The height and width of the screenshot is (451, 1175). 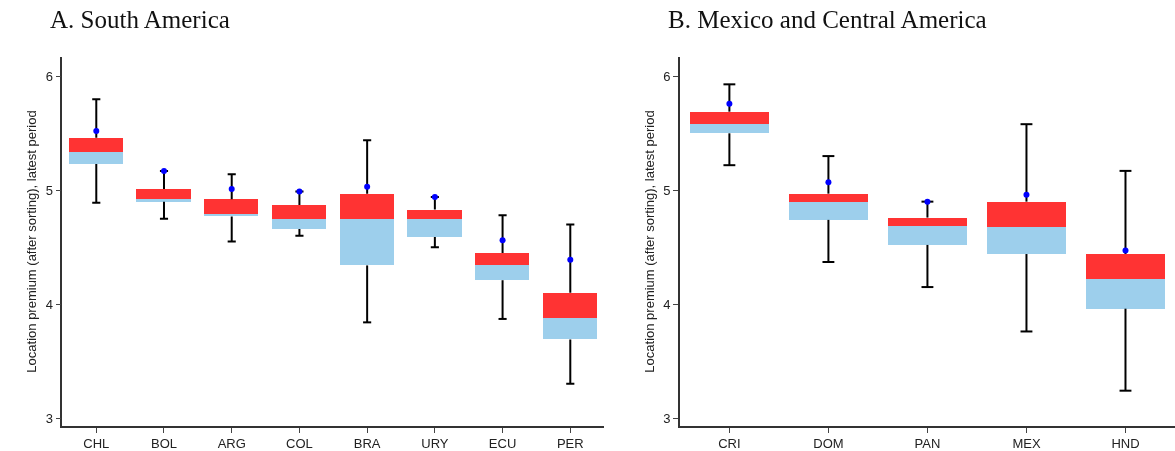 What do you see at coordinates (502, 443) in the screenshot?
I see `x-tick-label: ECU` at bounding box center [502, 443].